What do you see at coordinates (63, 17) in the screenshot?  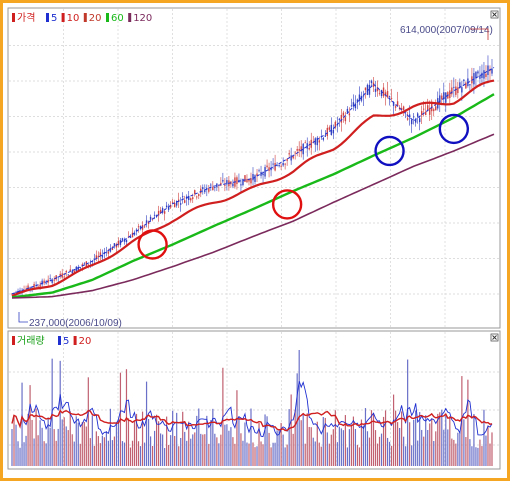 I see `legend-marker` at bounding box center [63, 17].